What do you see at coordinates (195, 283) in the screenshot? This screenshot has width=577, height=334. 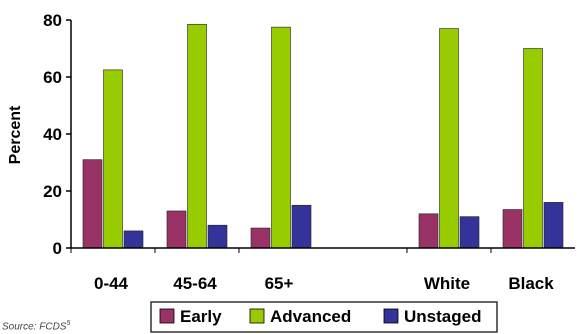 I see `x-tick-label: 45-64` at bounding box center [195, 283].